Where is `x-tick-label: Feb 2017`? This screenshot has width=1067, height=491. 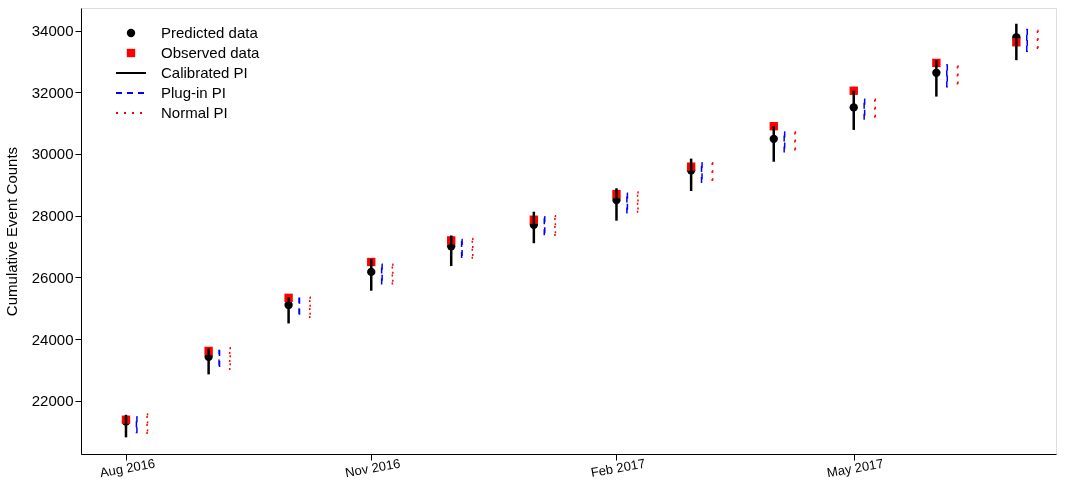
x-tick-label: Feb 2017 is located at coordinates (618, 468).